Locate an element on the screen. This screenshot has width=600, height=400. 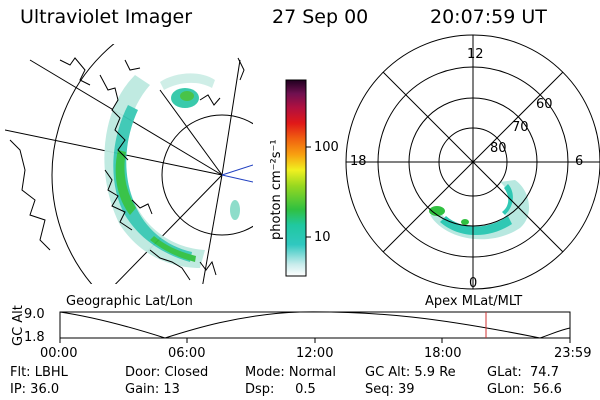
altitude-xtick-2: 12:00 is located at coordinates (315, 353).